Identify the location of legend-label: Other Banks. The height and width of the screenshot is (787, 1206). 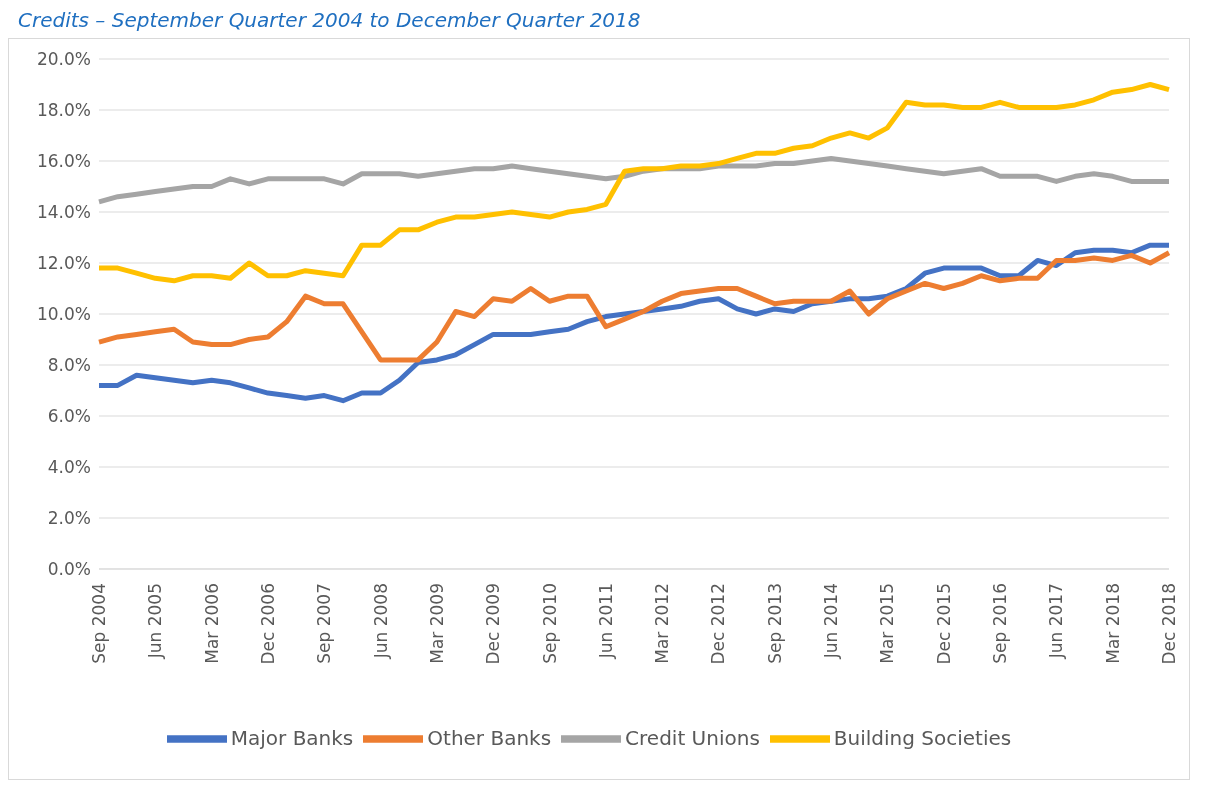
(489, 737).